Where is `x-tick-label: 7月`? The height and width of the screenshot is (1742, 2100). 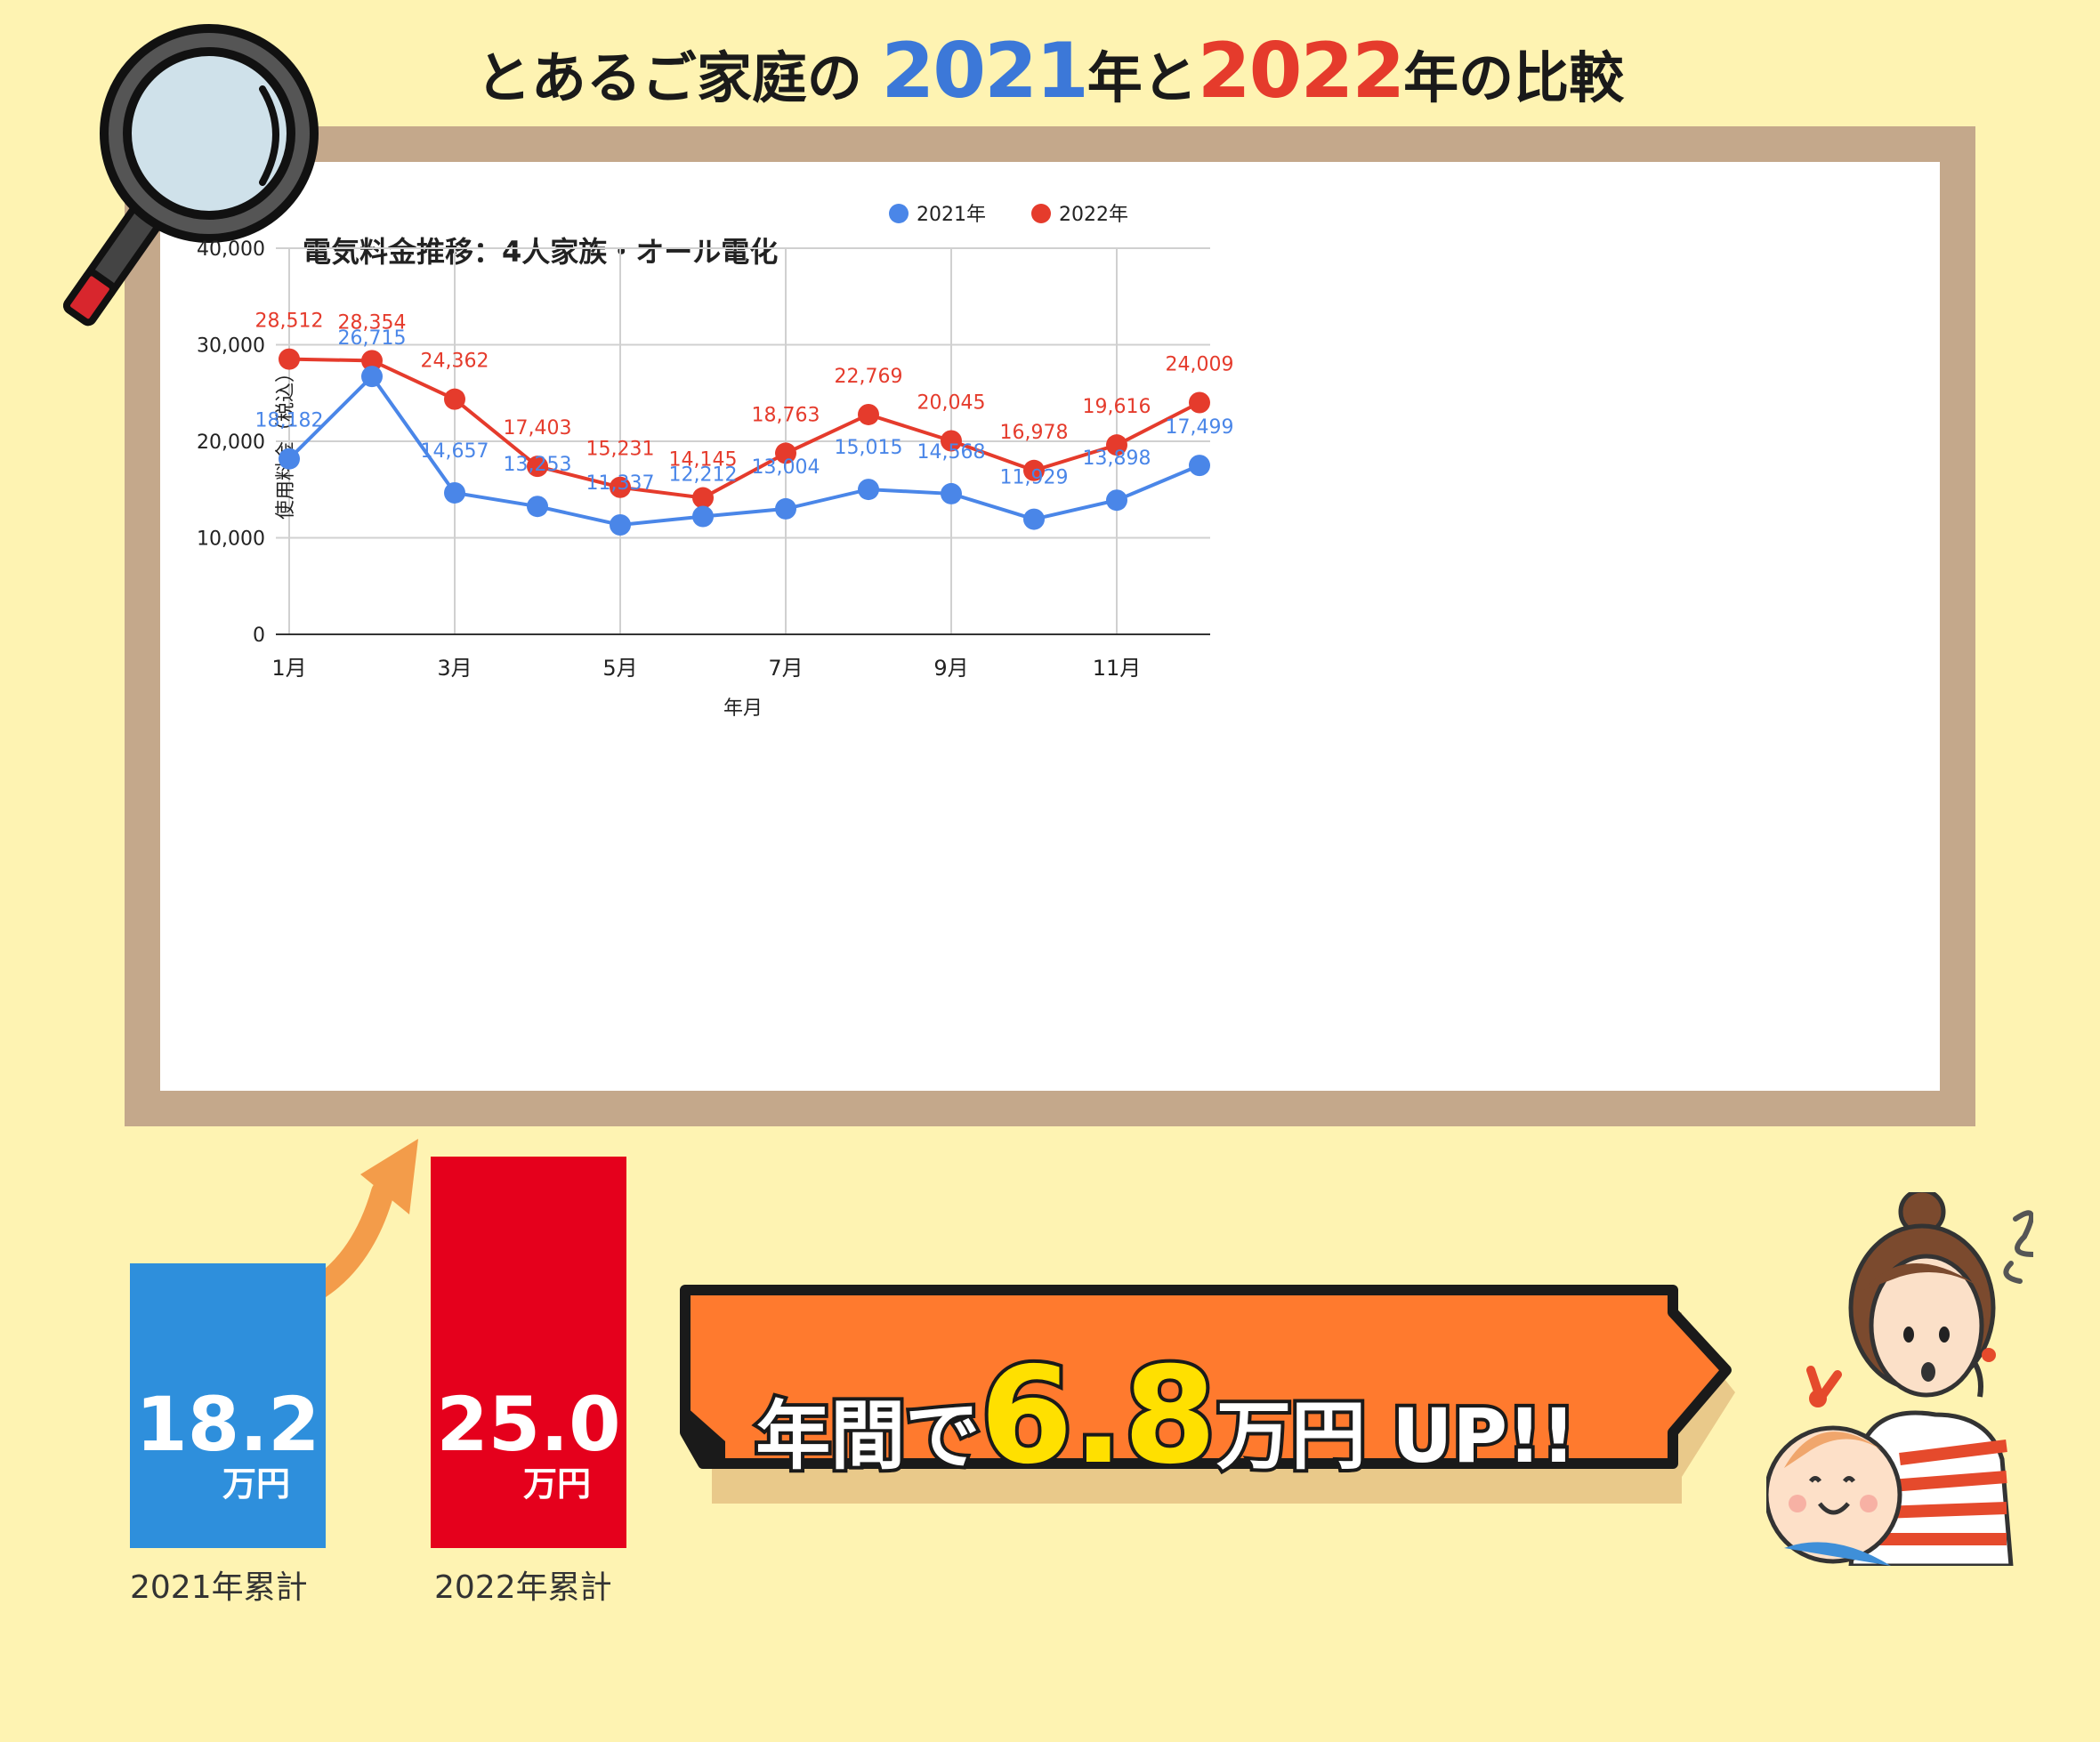
x-tick-label: 7月 is located at coordinates (785, 669).